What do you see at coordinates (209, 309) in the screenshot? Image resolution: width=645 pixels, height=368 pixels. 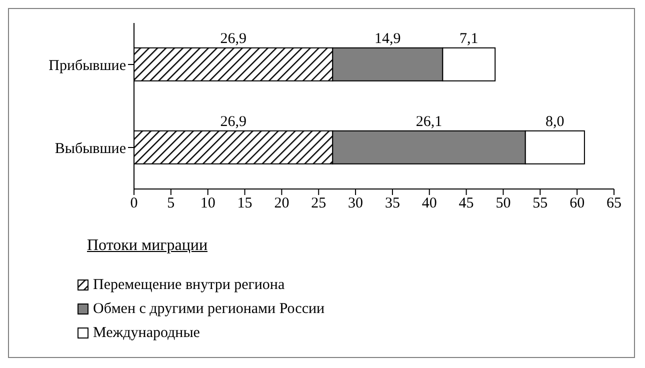 I see `legend-label: Обмен с другими регионами России` at bounding box center [209, 309].